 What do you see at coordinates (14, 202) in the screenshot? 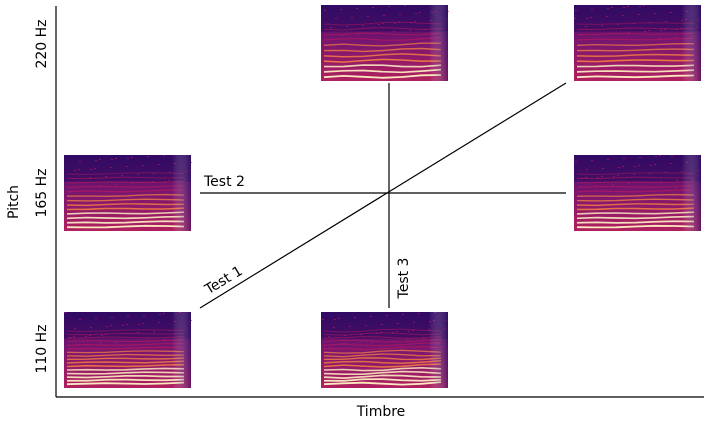
I see `y-axis-label: Pitch` at bounding box center [14, 202].